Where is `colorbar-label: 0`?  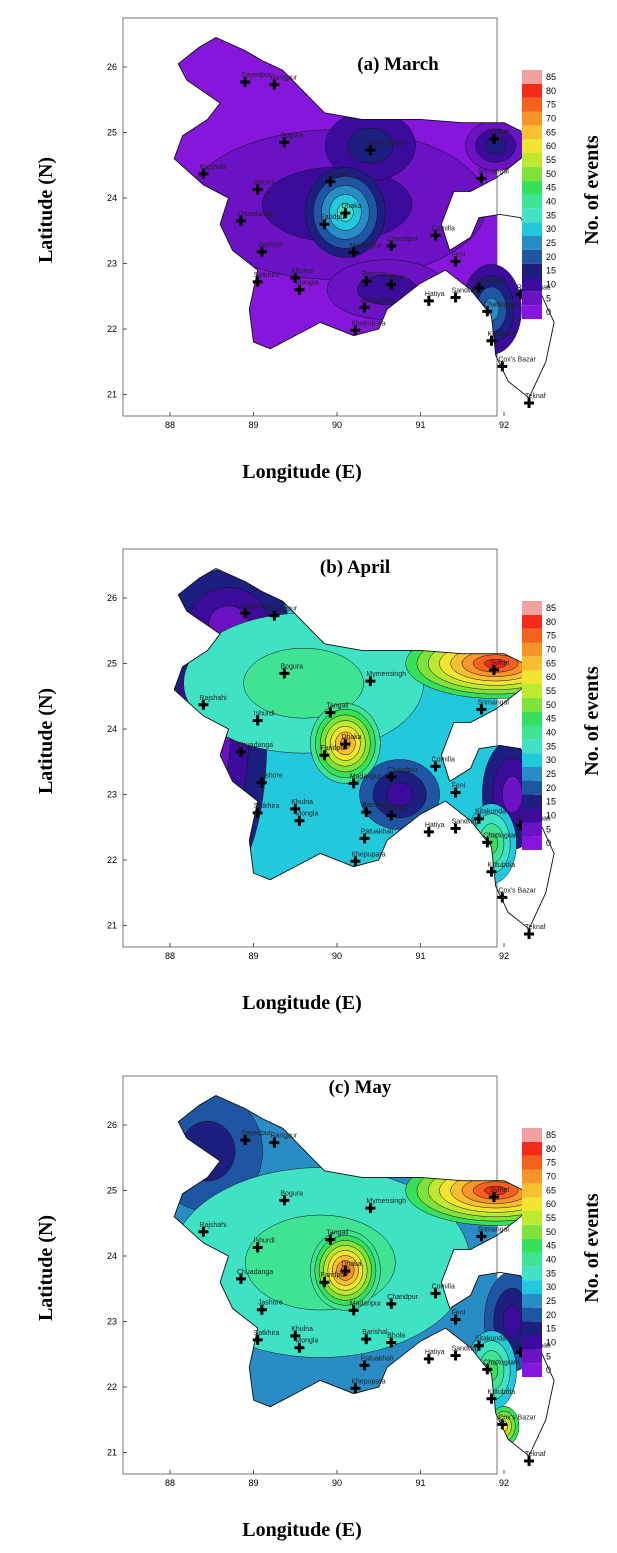 colorbar-label: 0 is located at coordinates (548, 1370).